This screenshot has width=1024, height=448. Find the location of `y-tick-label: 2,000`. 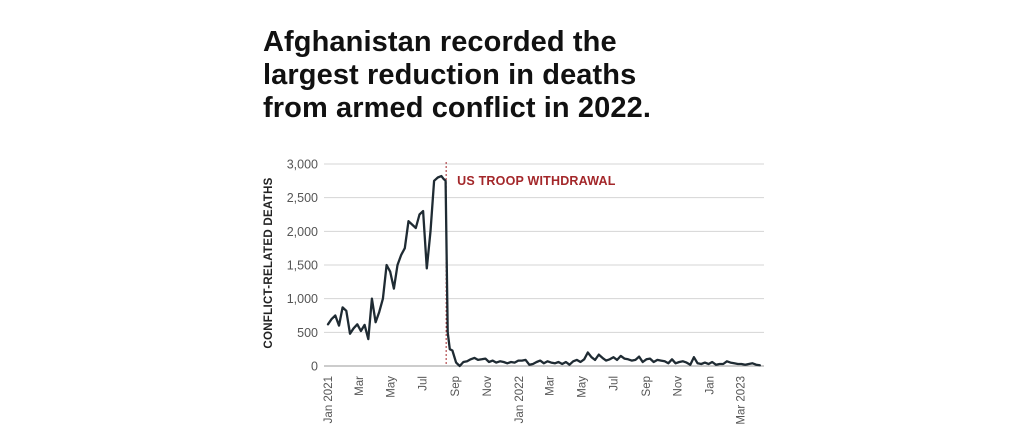

y-tick-label: 2,000 is located at coordinates (302, 232).